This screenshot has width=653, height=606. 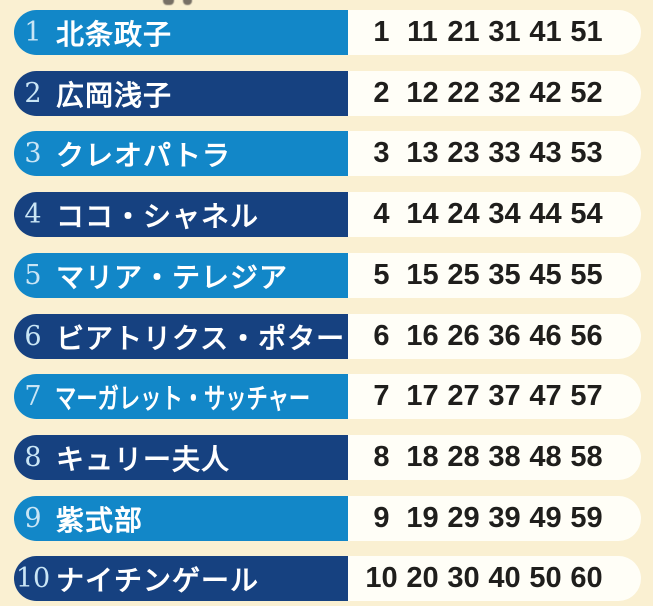 What do you see at coordinates (422, 153) in the screenshot?
I see `answer-number: 13` at bounding box center [422, 153].